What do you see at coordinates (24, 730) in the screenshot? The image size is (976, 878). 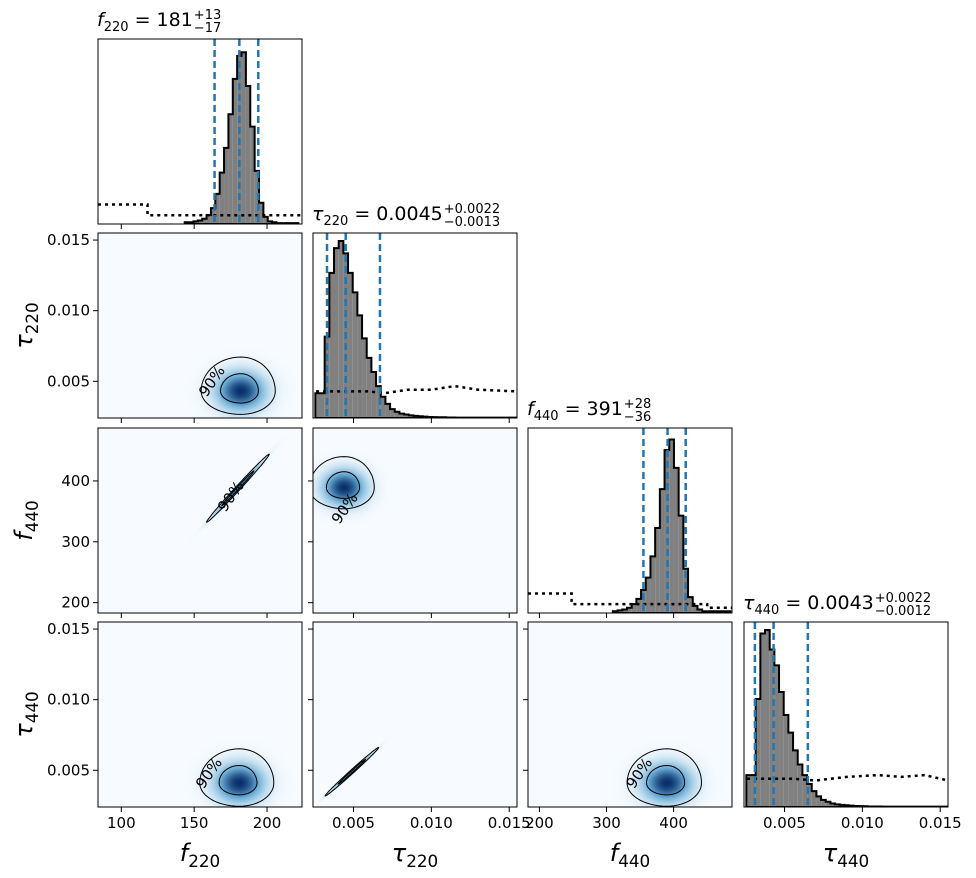 I see `y-axis-label-tau440-symbol: τ` at bounding box center [24, 730].